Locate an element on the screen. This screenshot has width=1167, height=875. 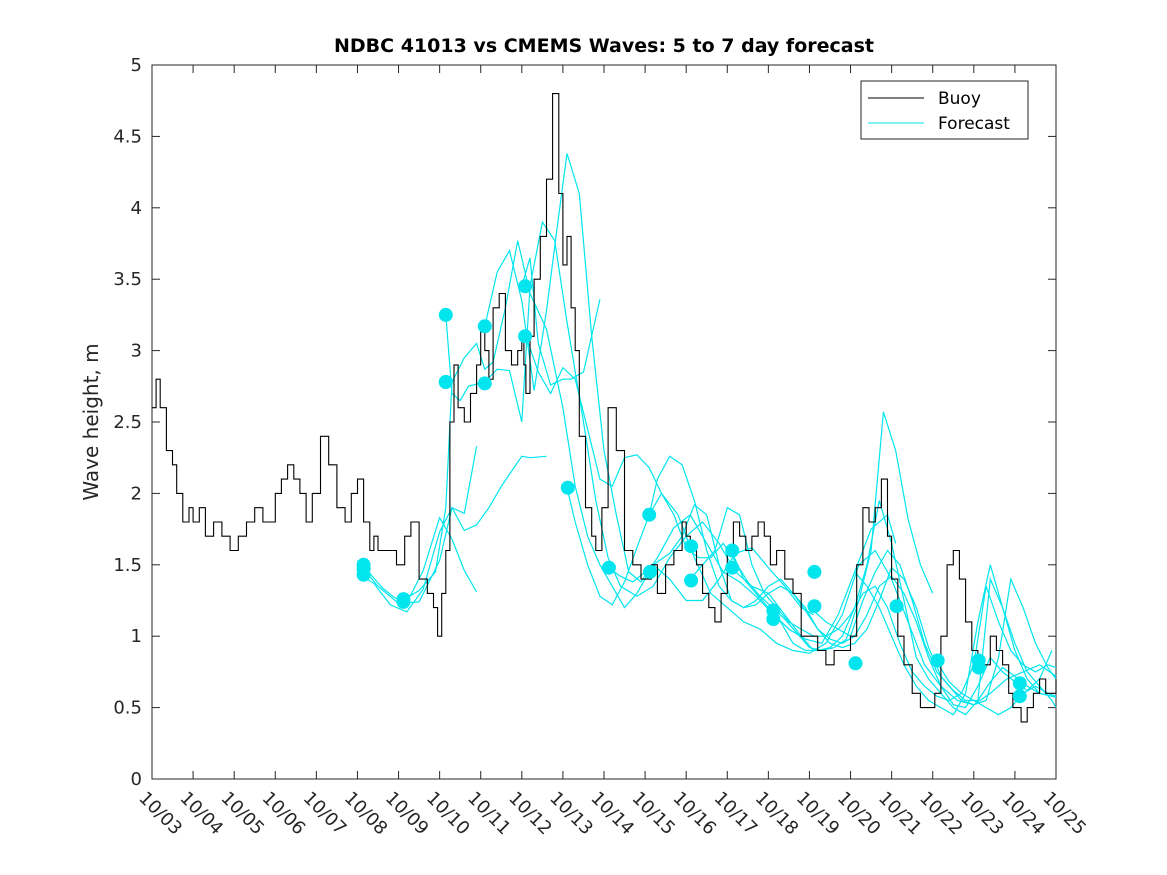
y-tick-label: 5 is located at coordinates (136, 65).